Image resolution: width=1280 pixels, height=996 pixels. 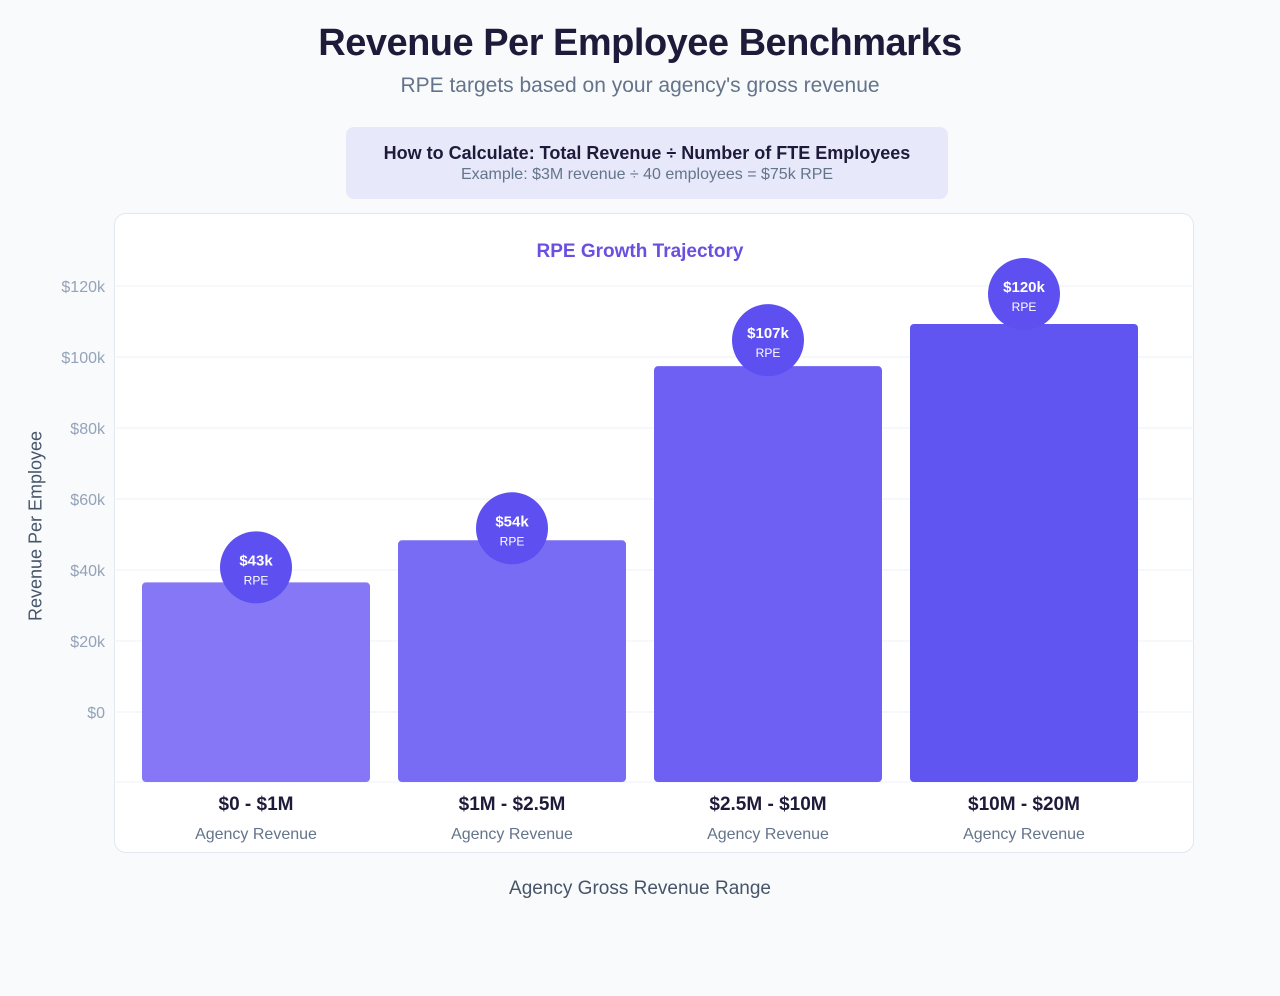 I want to click on x-tick-label: $1M - $2.5M, so click(x=512, y=804).